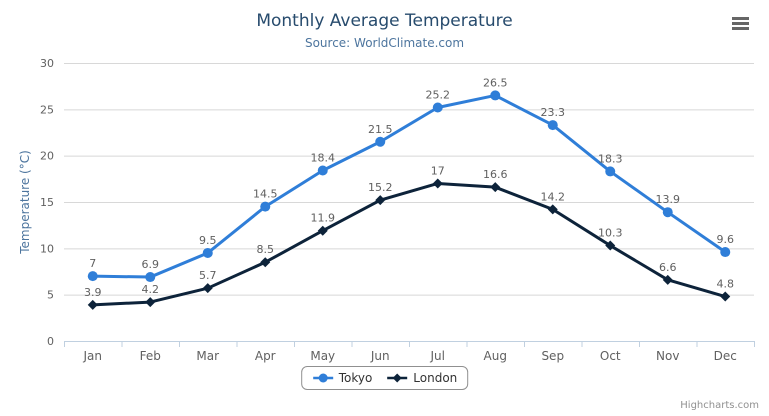 This screenshot has height=416, width=769. What do you see at coordinates (47, 248) in the screenshot?
I see `y-axis-tick-label: 10` at bounding box center [47, 248].